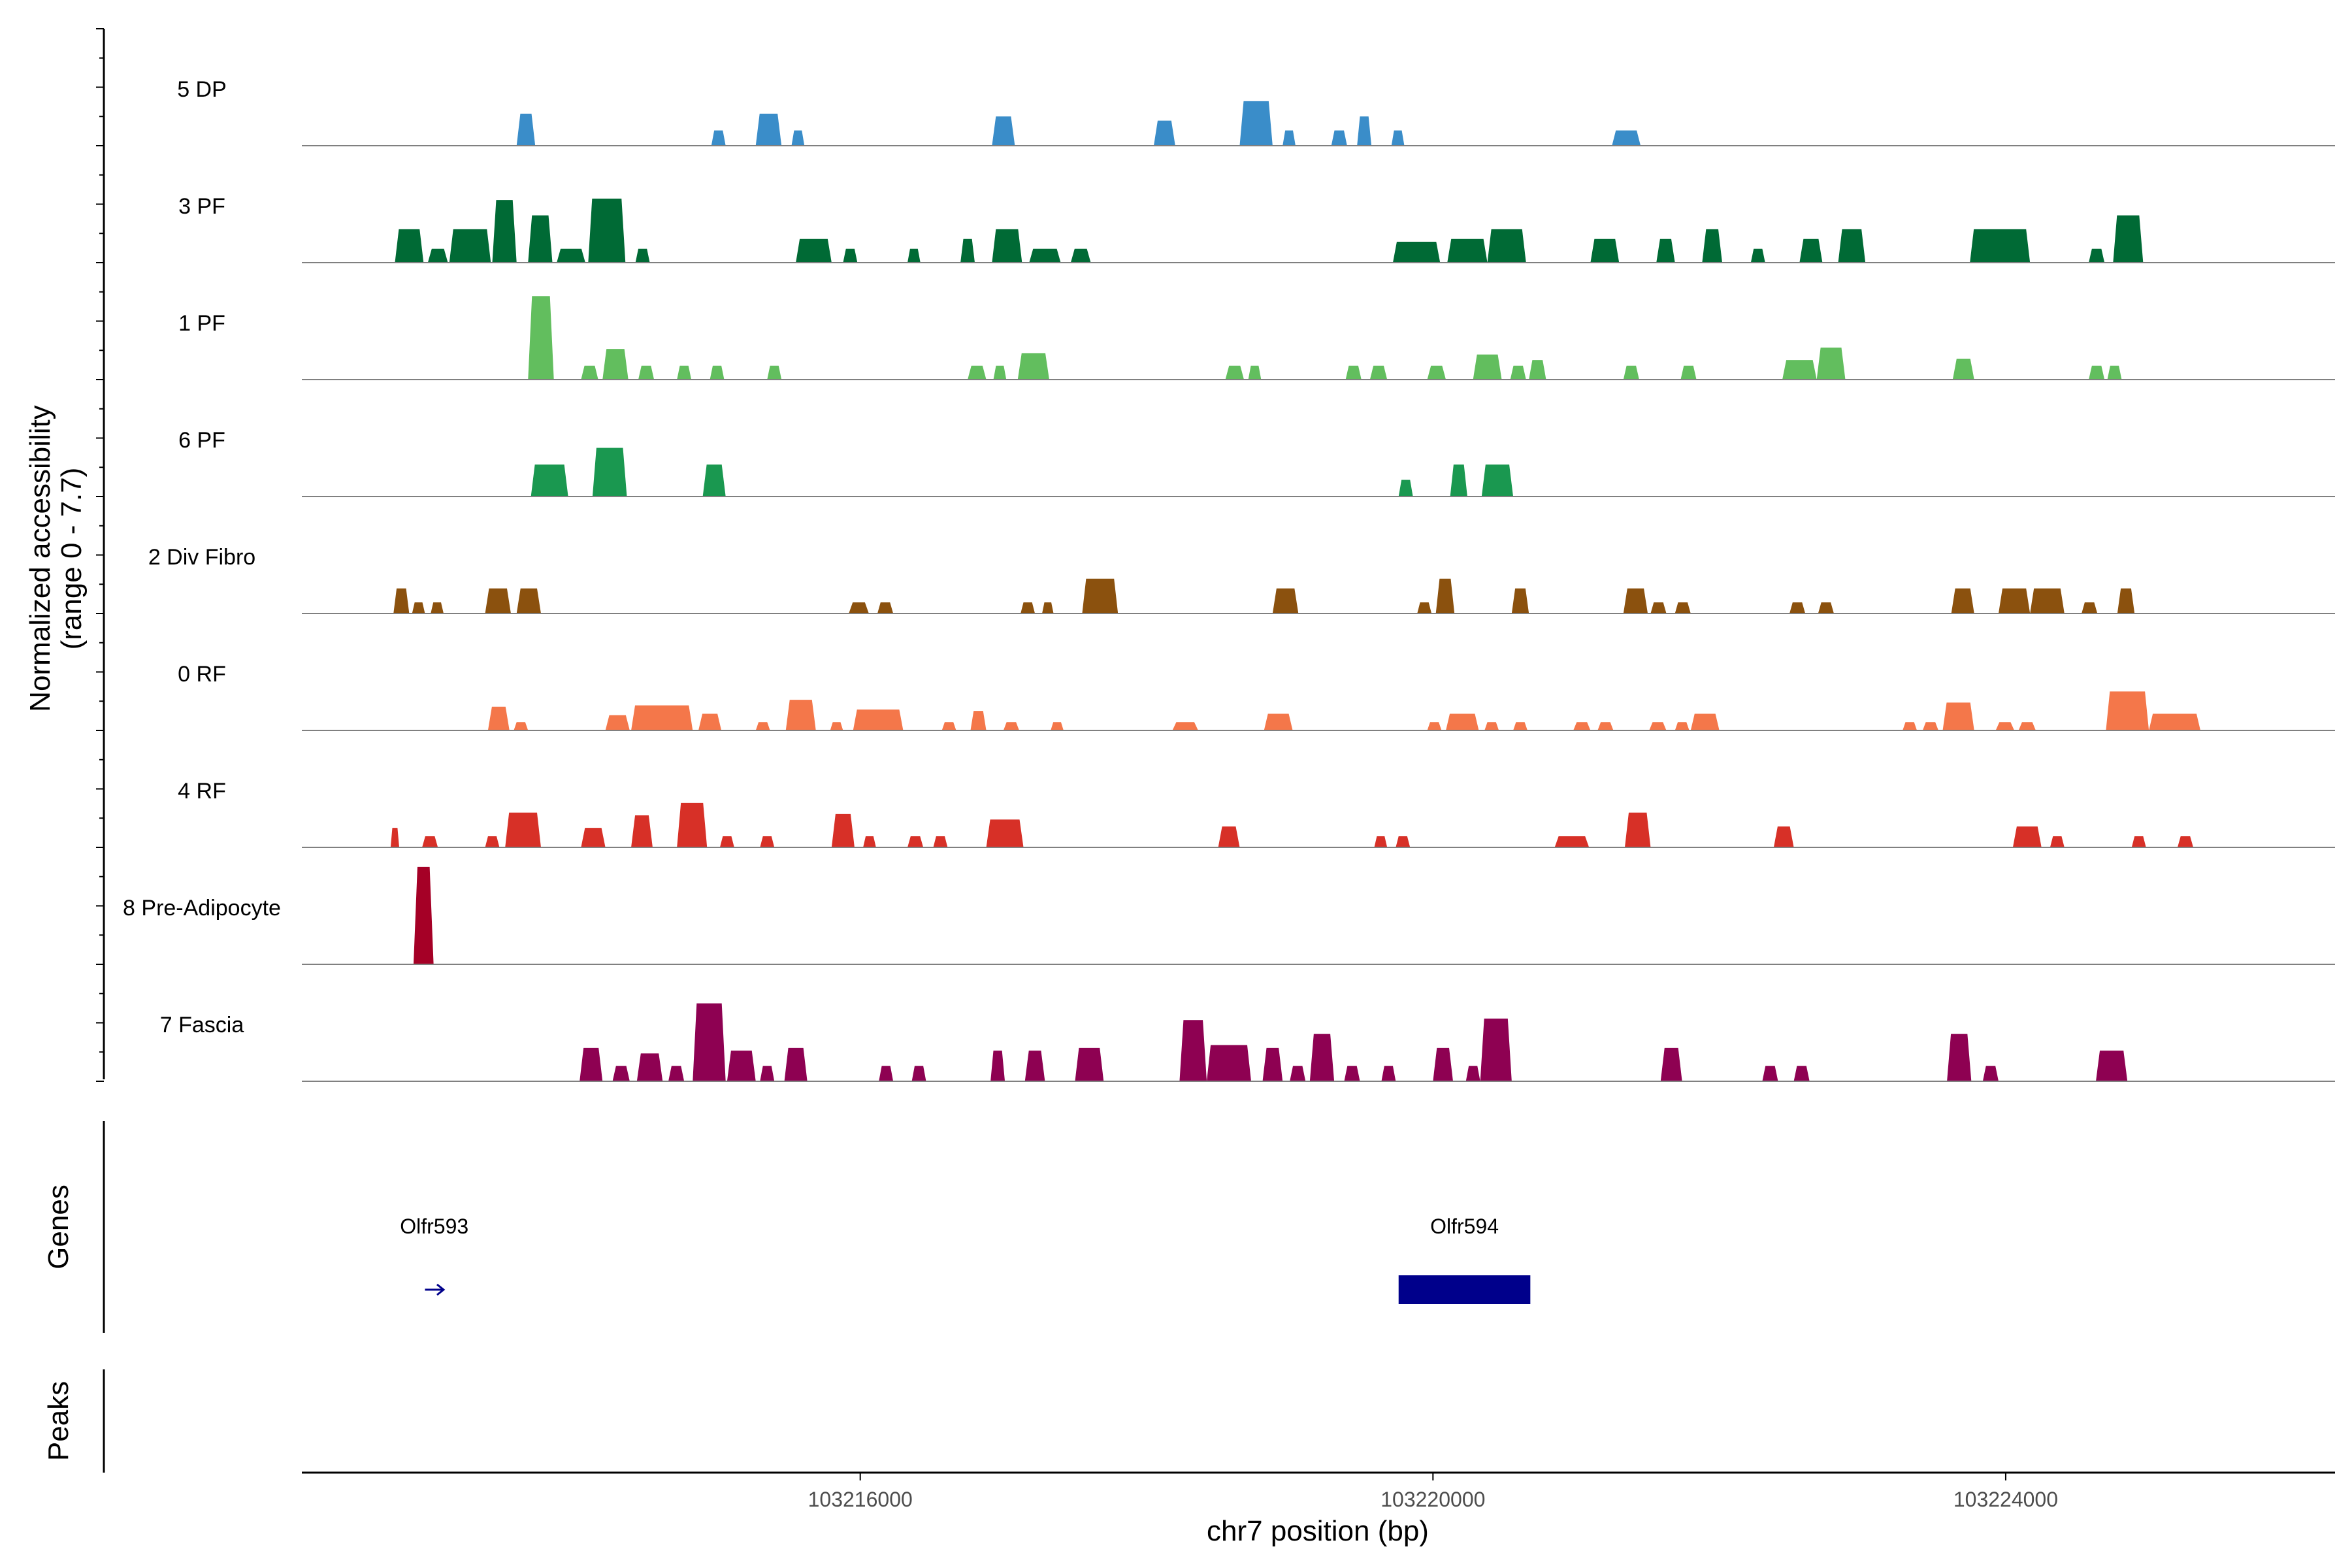 Image resolution: width=2352 pixels, height=1568 pixels. What do you see at coordinates (202, 89) in the screenshot?
I see `track-label: 5 DP` at bounding box center [202, 89].